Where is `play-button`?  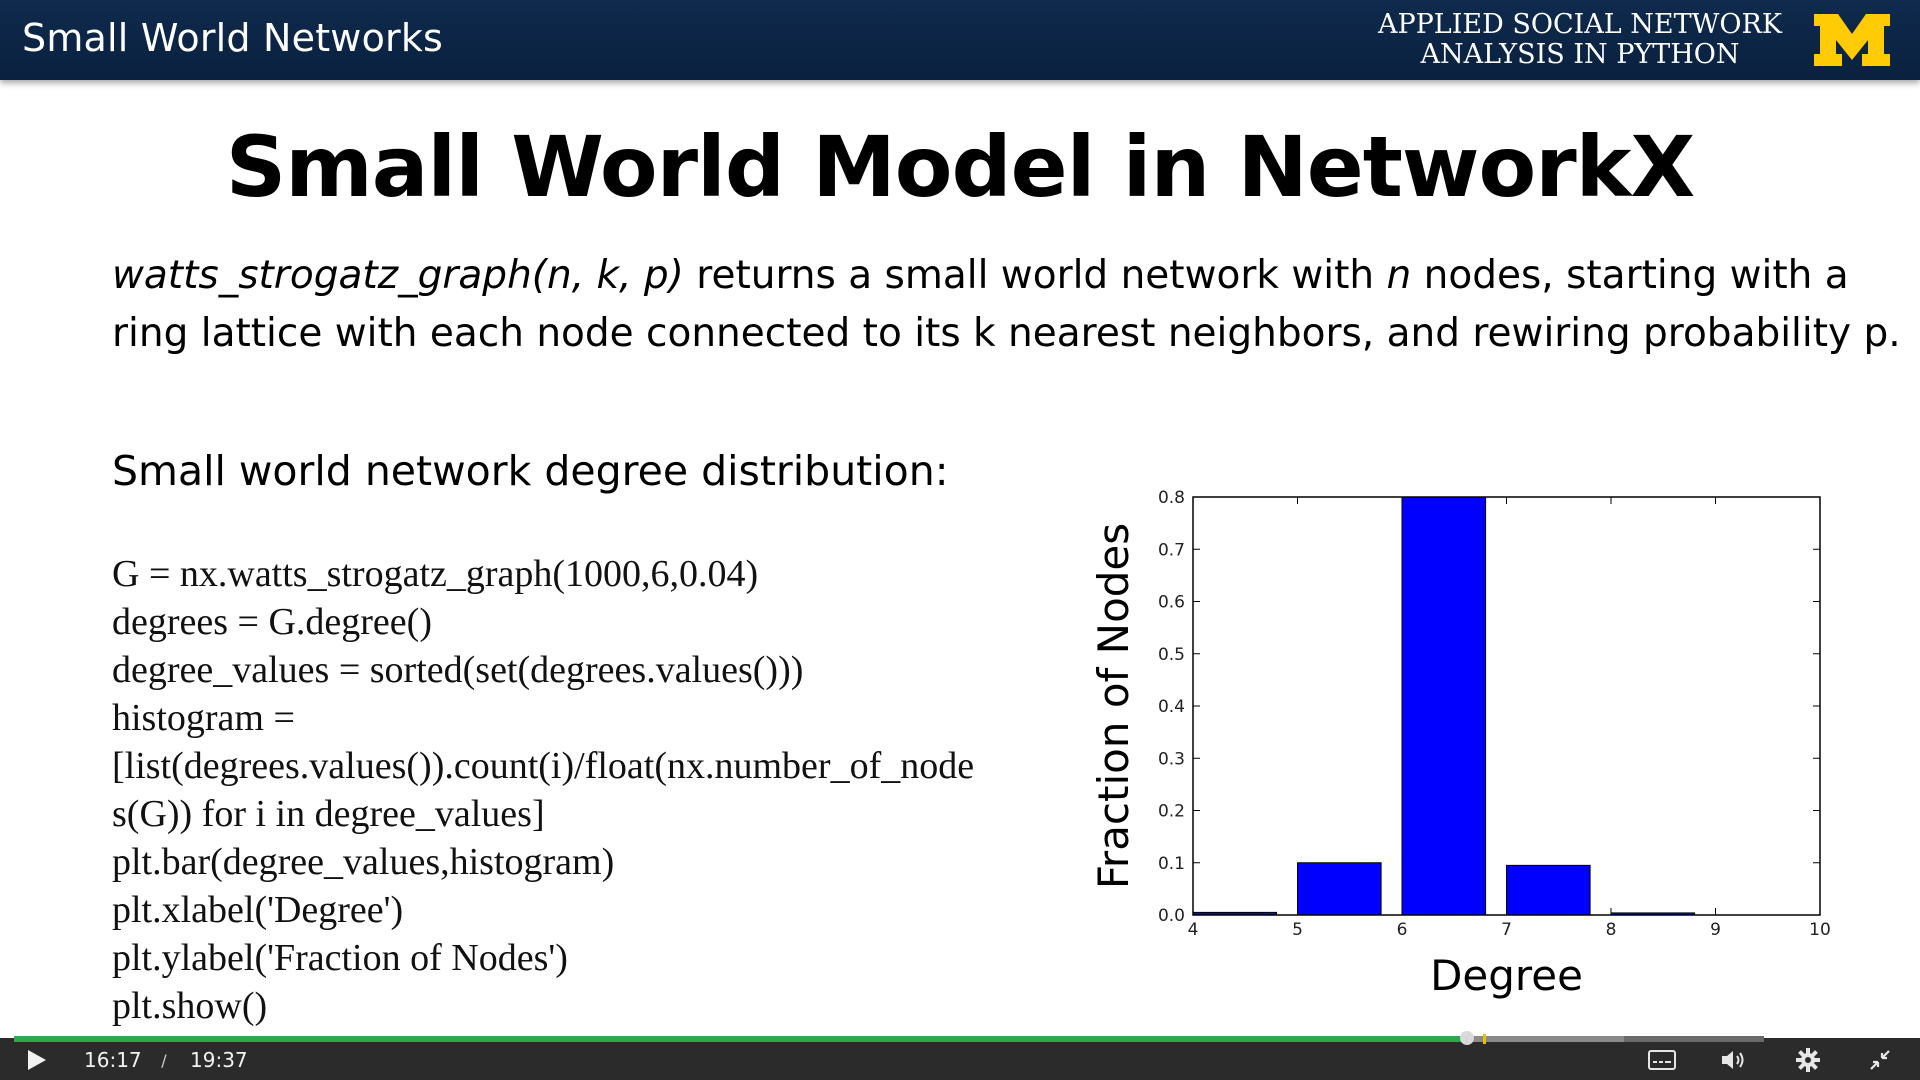 play-button is located at coordinates (36, 1060).